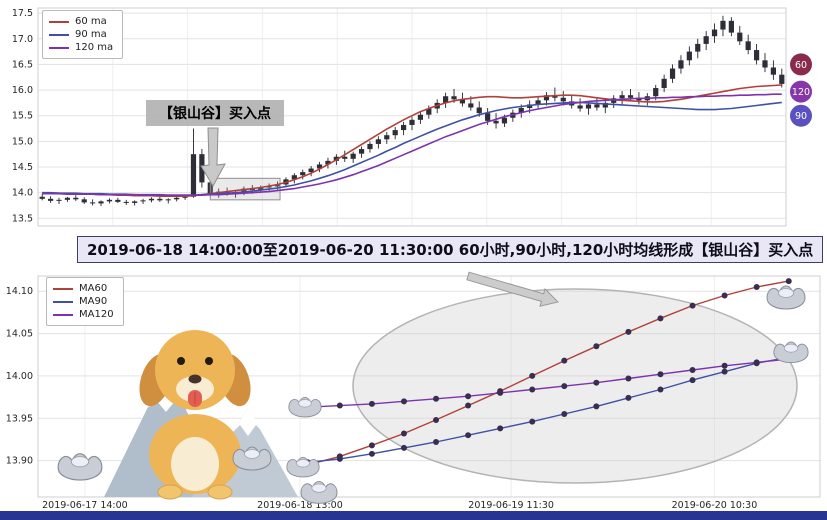  I want to click on legend-item-ma90: MA90, so click(83, 301).